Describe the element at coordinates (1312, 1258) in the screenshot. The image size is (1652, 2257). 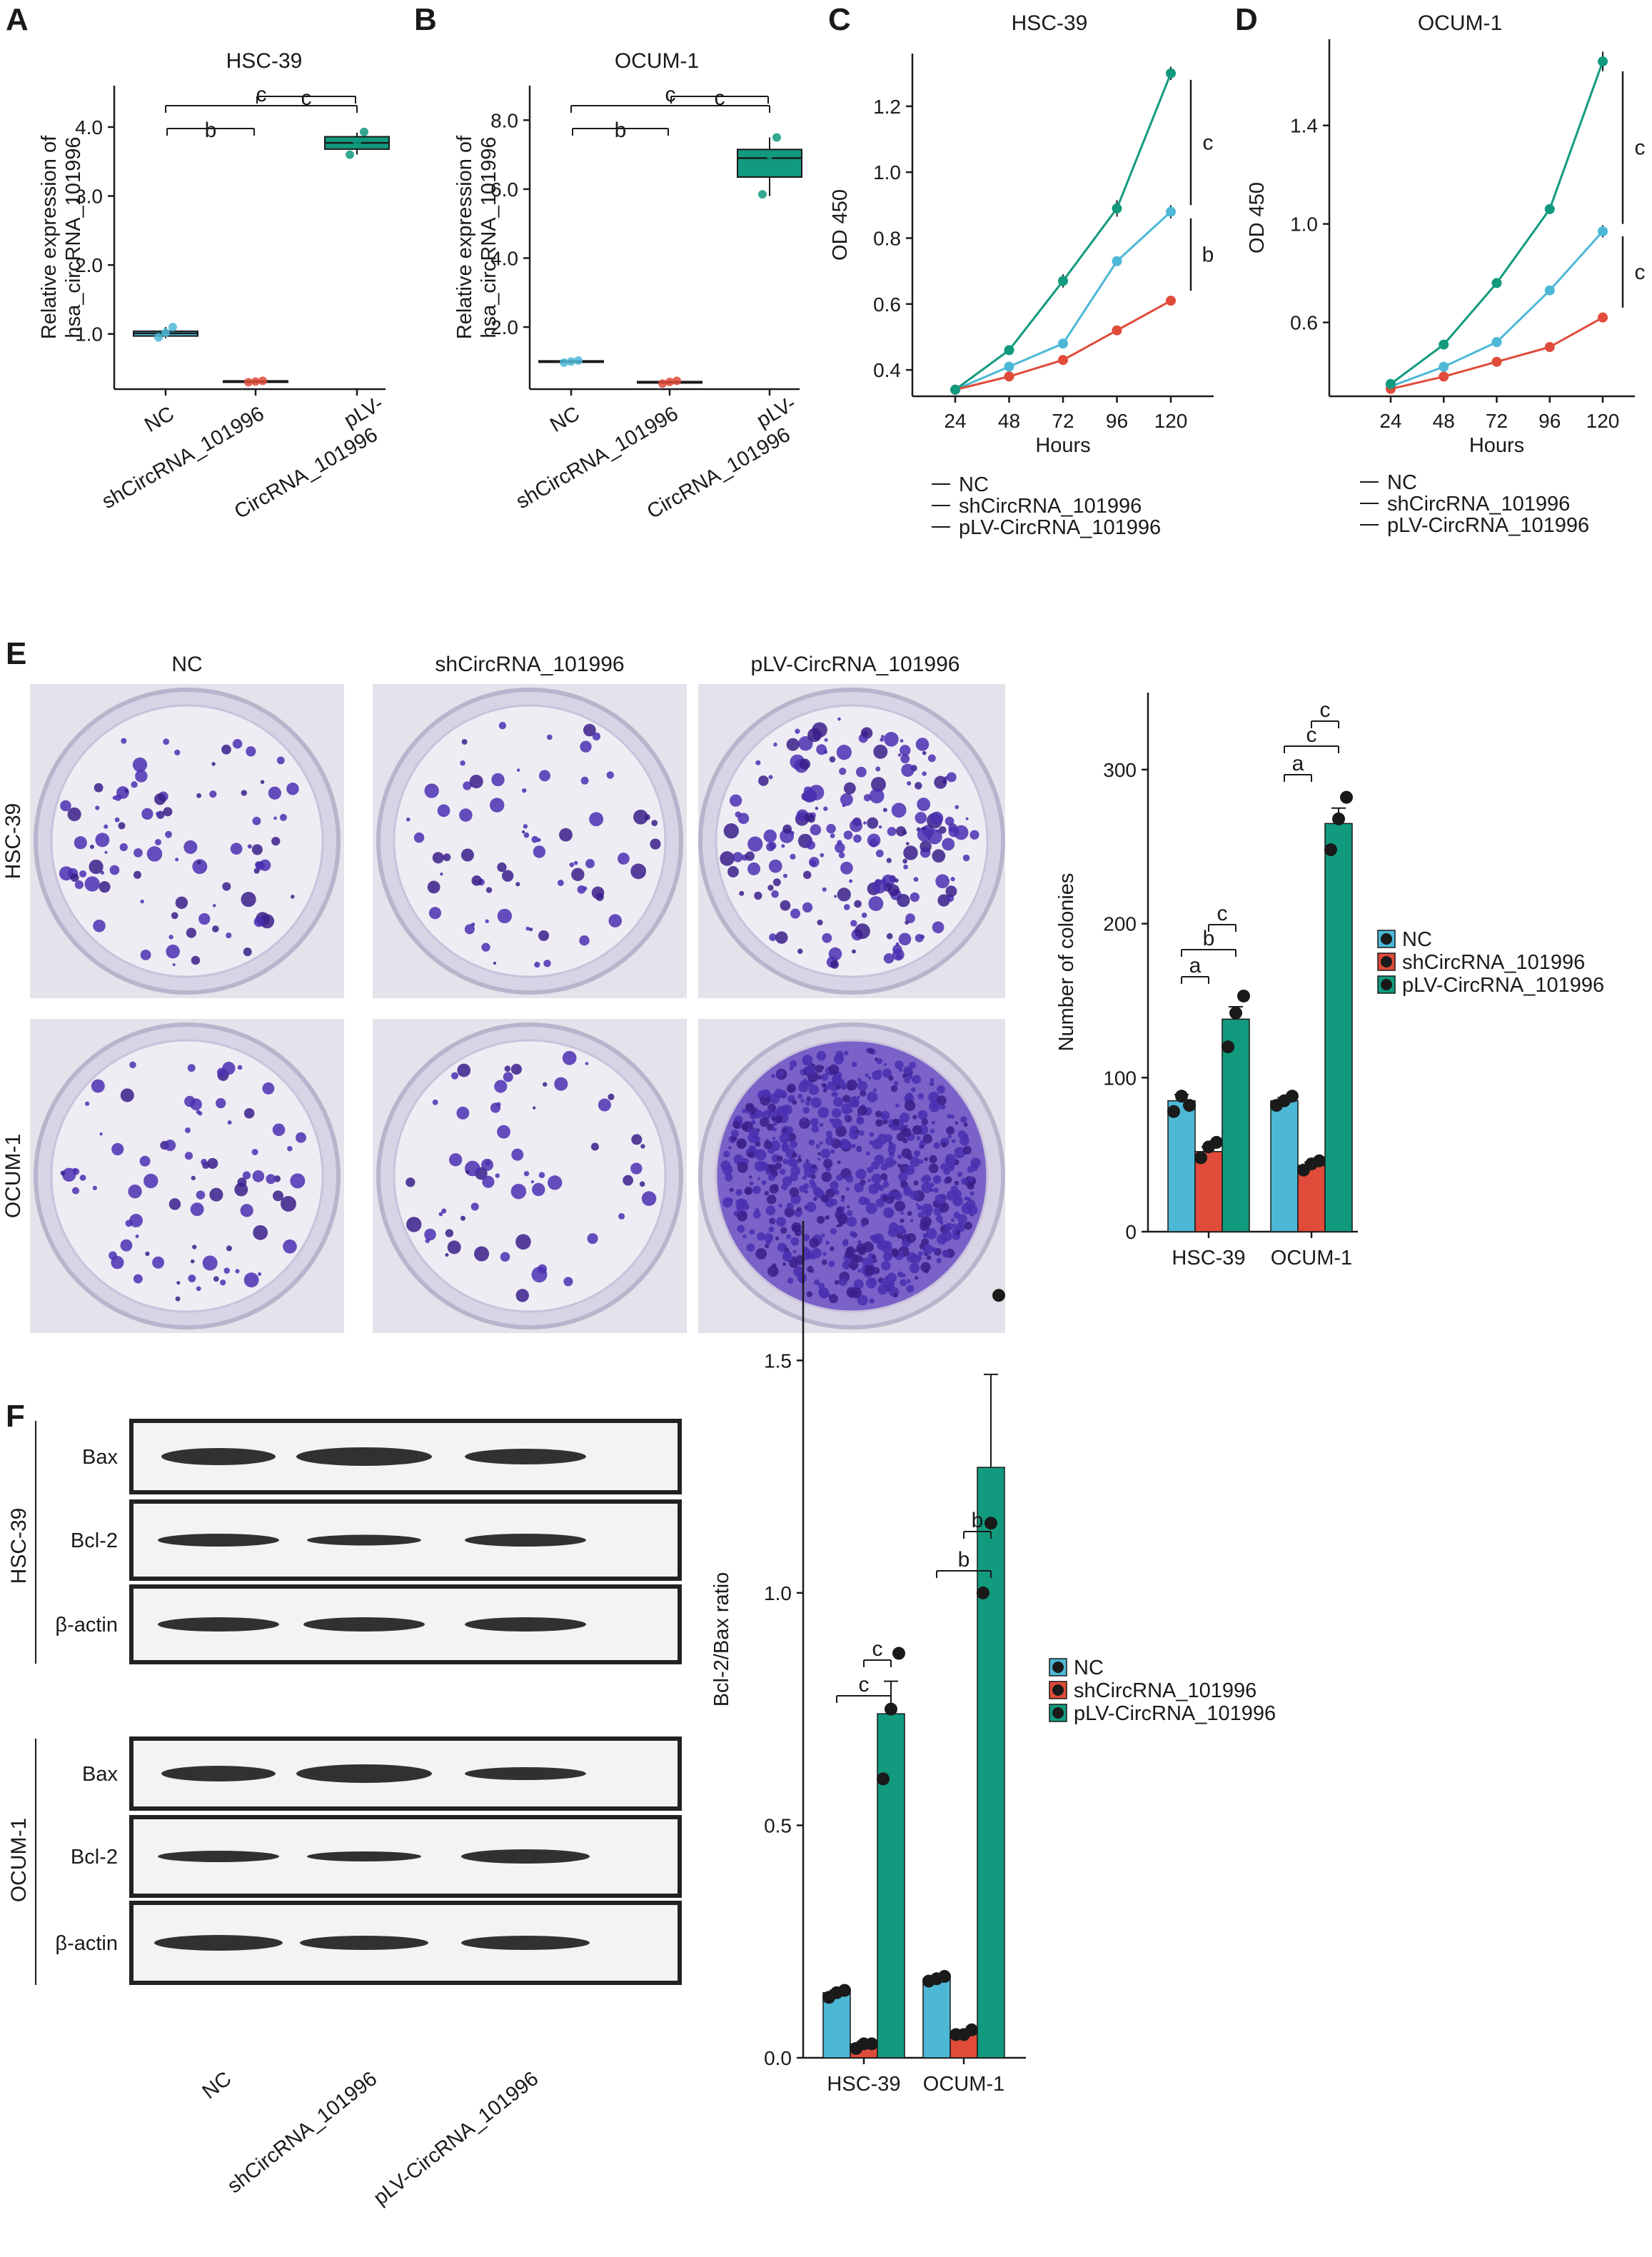
I see `x-tick-label: OCUM-1` at that location.